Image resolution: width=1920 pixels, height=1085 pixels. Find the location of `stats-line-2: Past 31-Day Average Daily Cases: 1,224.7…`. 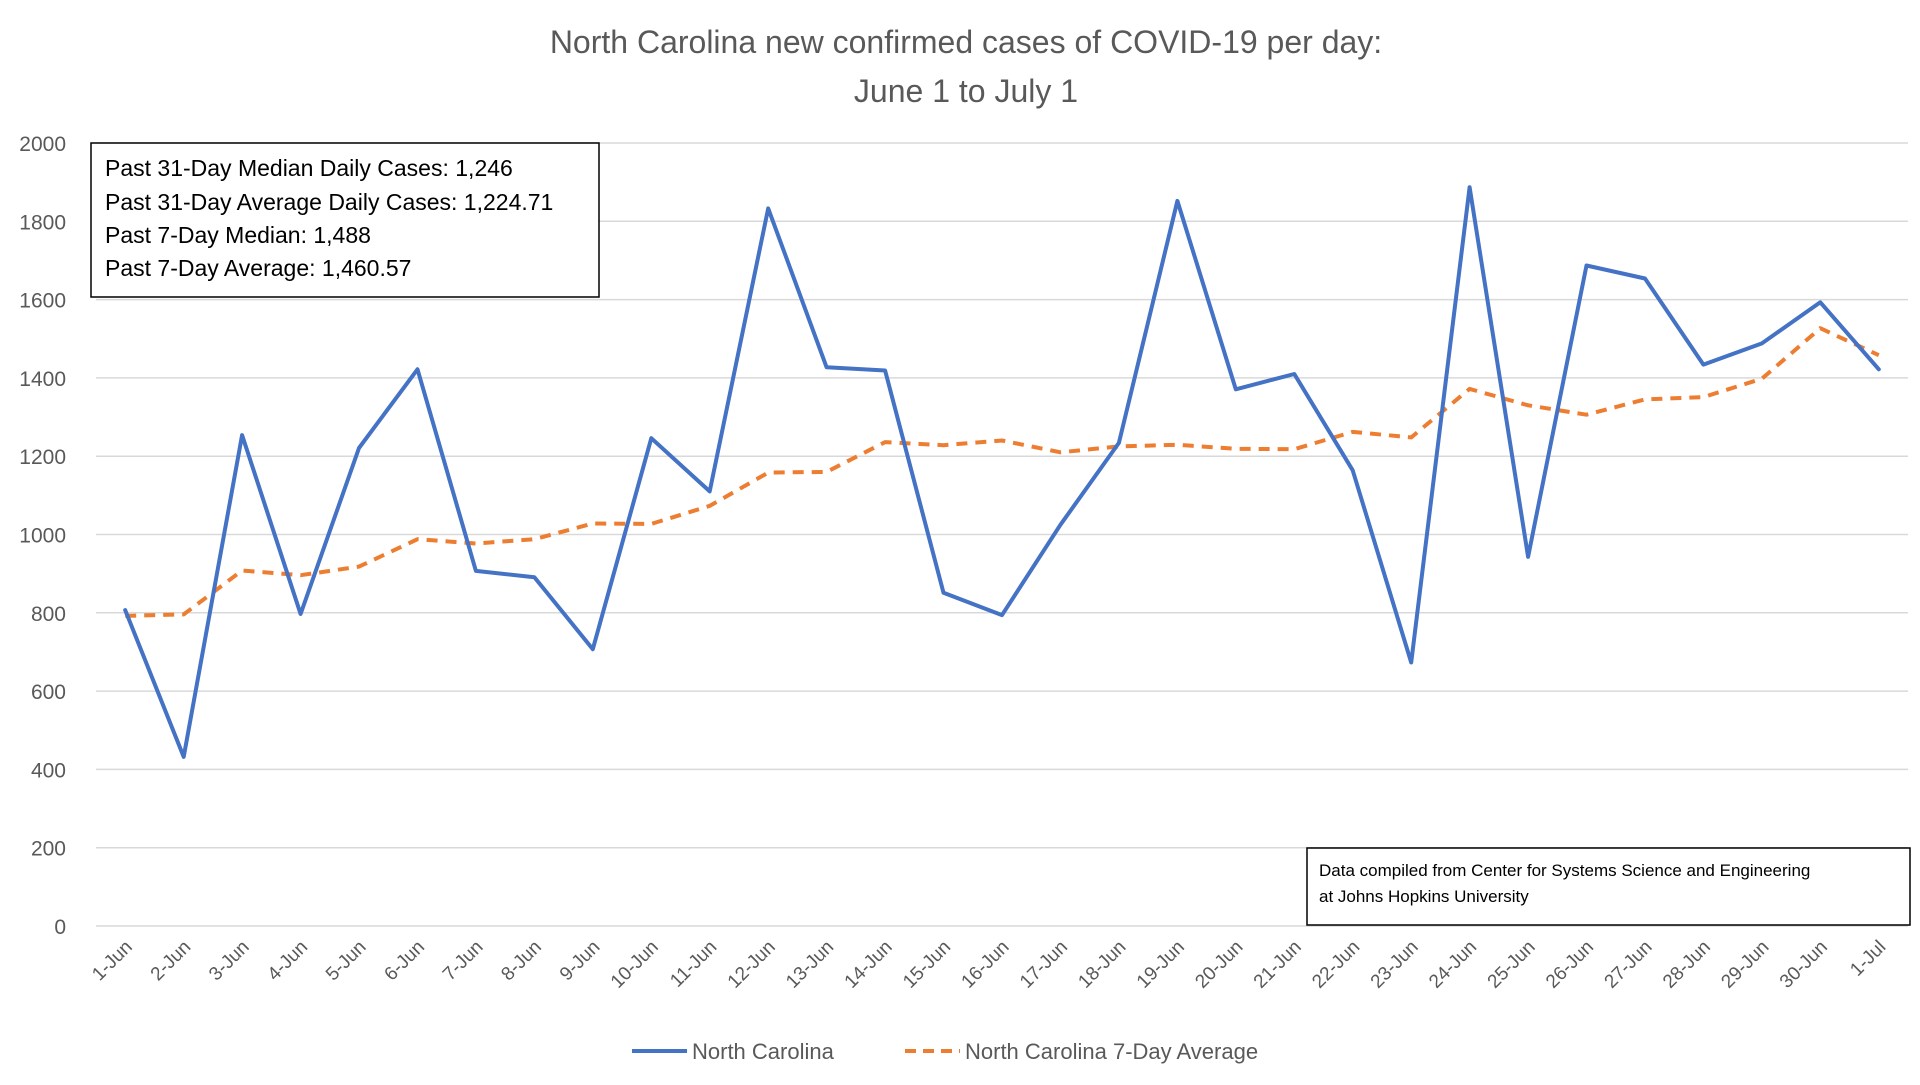

stats-line-2: Past 31-Day Average Daily Cases: 1,224.7… is located at coordinates (329, 202).